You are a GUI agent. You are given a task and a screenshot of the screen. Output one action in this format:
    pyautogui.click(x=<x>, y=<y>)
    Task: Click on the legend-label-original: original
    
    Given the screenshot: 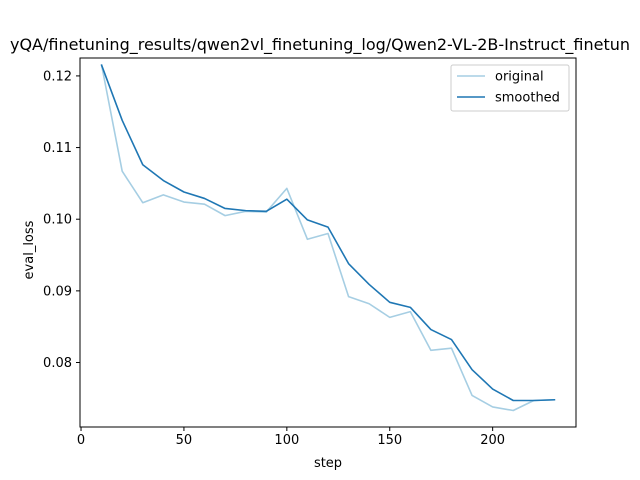 What is the action you would take?
    pyautogui.click(x=519, y=77)
    